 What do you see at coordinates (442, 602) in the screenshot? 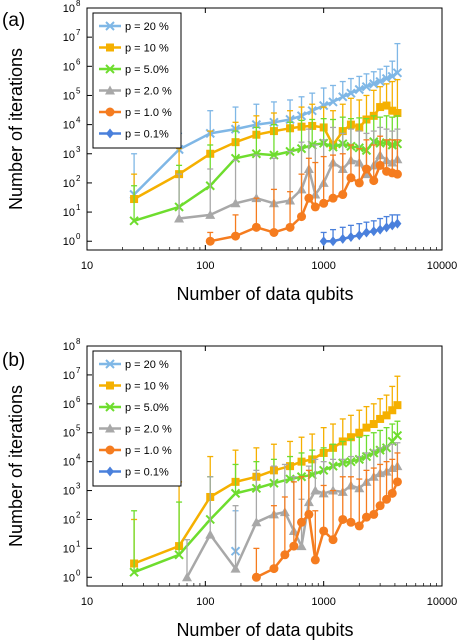
I see `x-tick-label: 10000` at bounding box center [442, 602].